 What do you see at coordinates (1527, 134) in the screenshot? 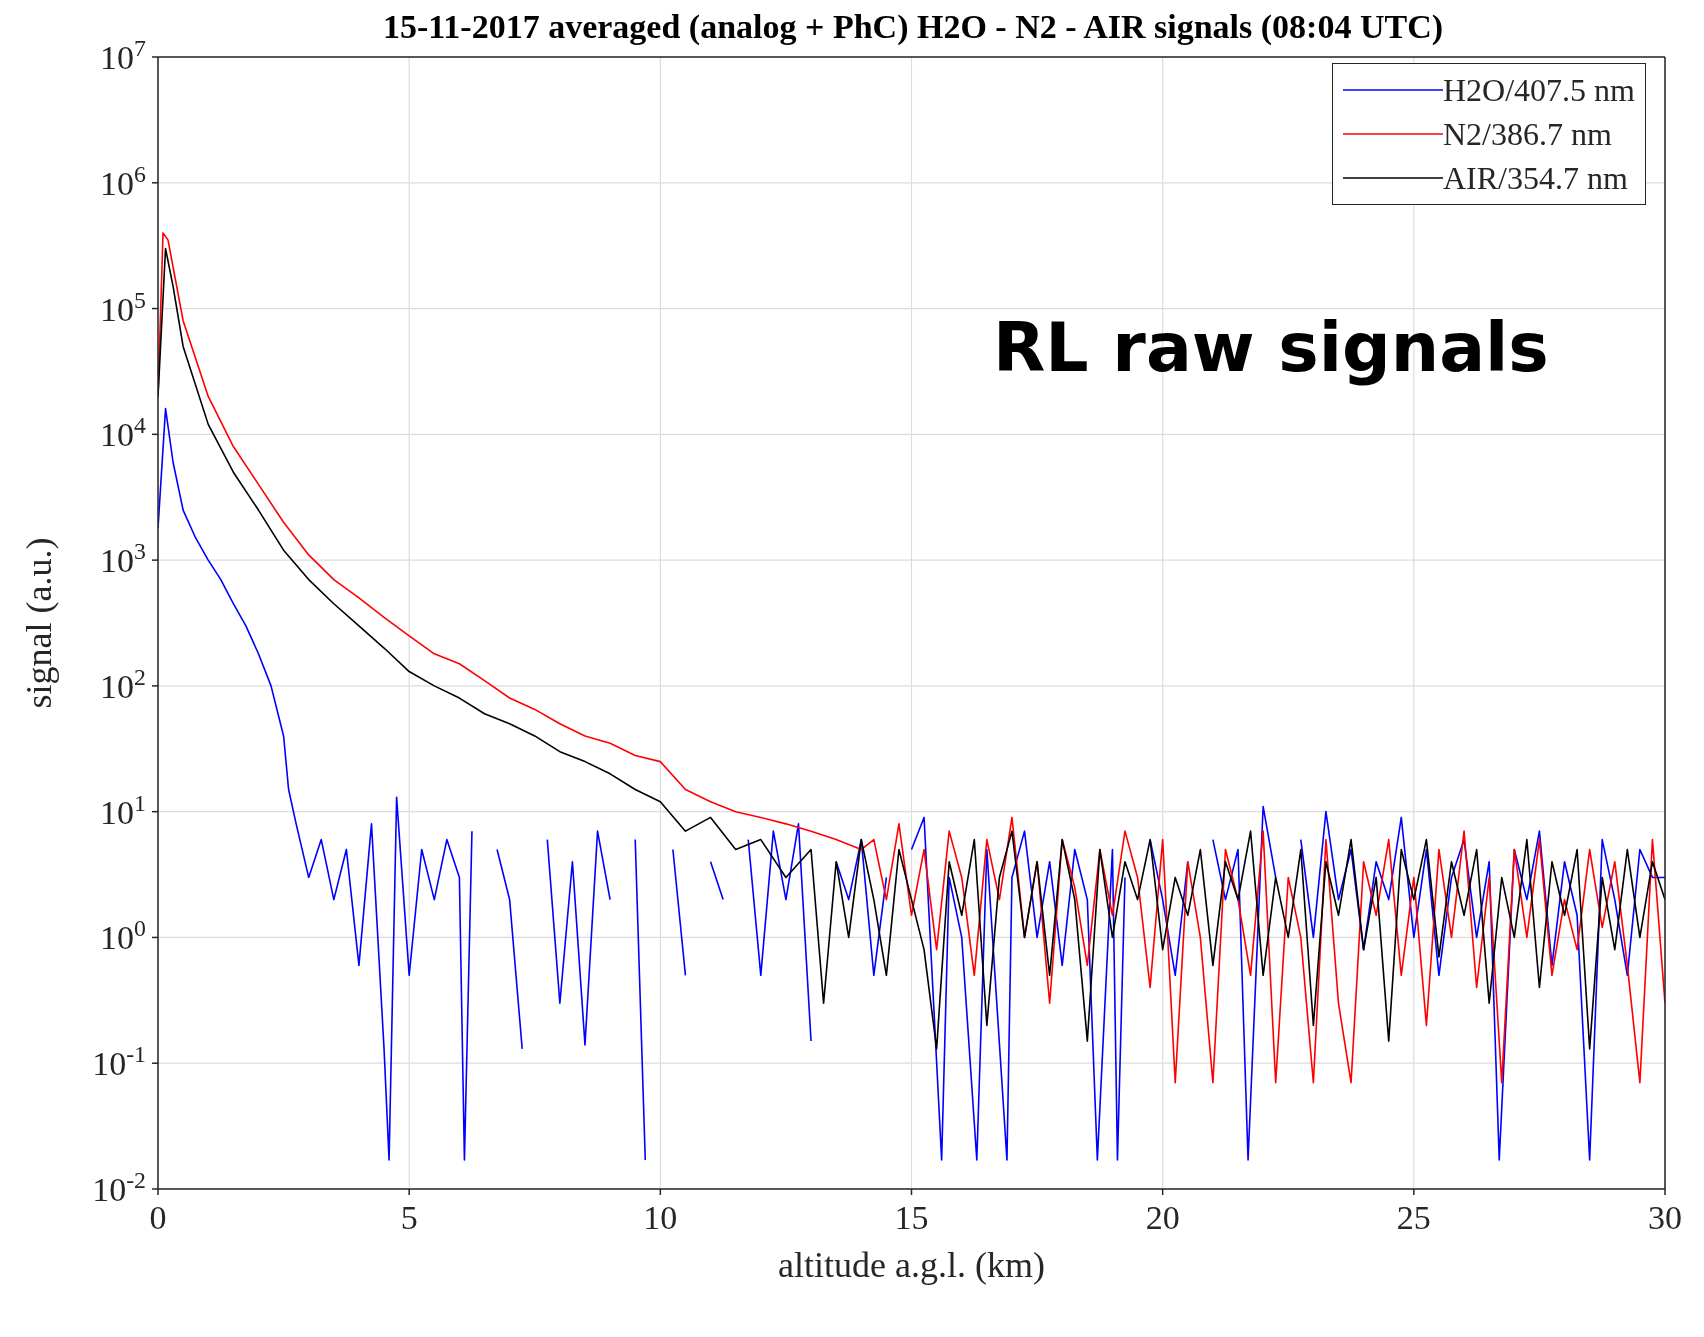
I see `legend-label: N2/386.7 nm` at bounding box center [1527, 134].